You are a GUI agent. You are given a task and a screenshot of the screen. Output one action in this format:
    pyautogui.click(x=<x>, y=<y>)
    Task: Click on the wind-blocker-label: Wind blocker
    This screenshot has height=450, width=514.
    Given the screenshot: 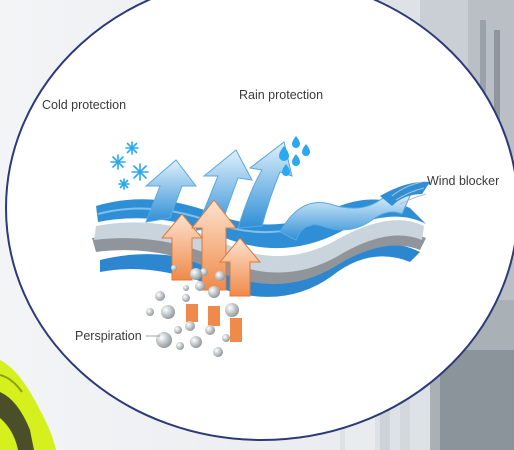 What is the action you would take?
    pyautogui.click(x=463, y=181)
    